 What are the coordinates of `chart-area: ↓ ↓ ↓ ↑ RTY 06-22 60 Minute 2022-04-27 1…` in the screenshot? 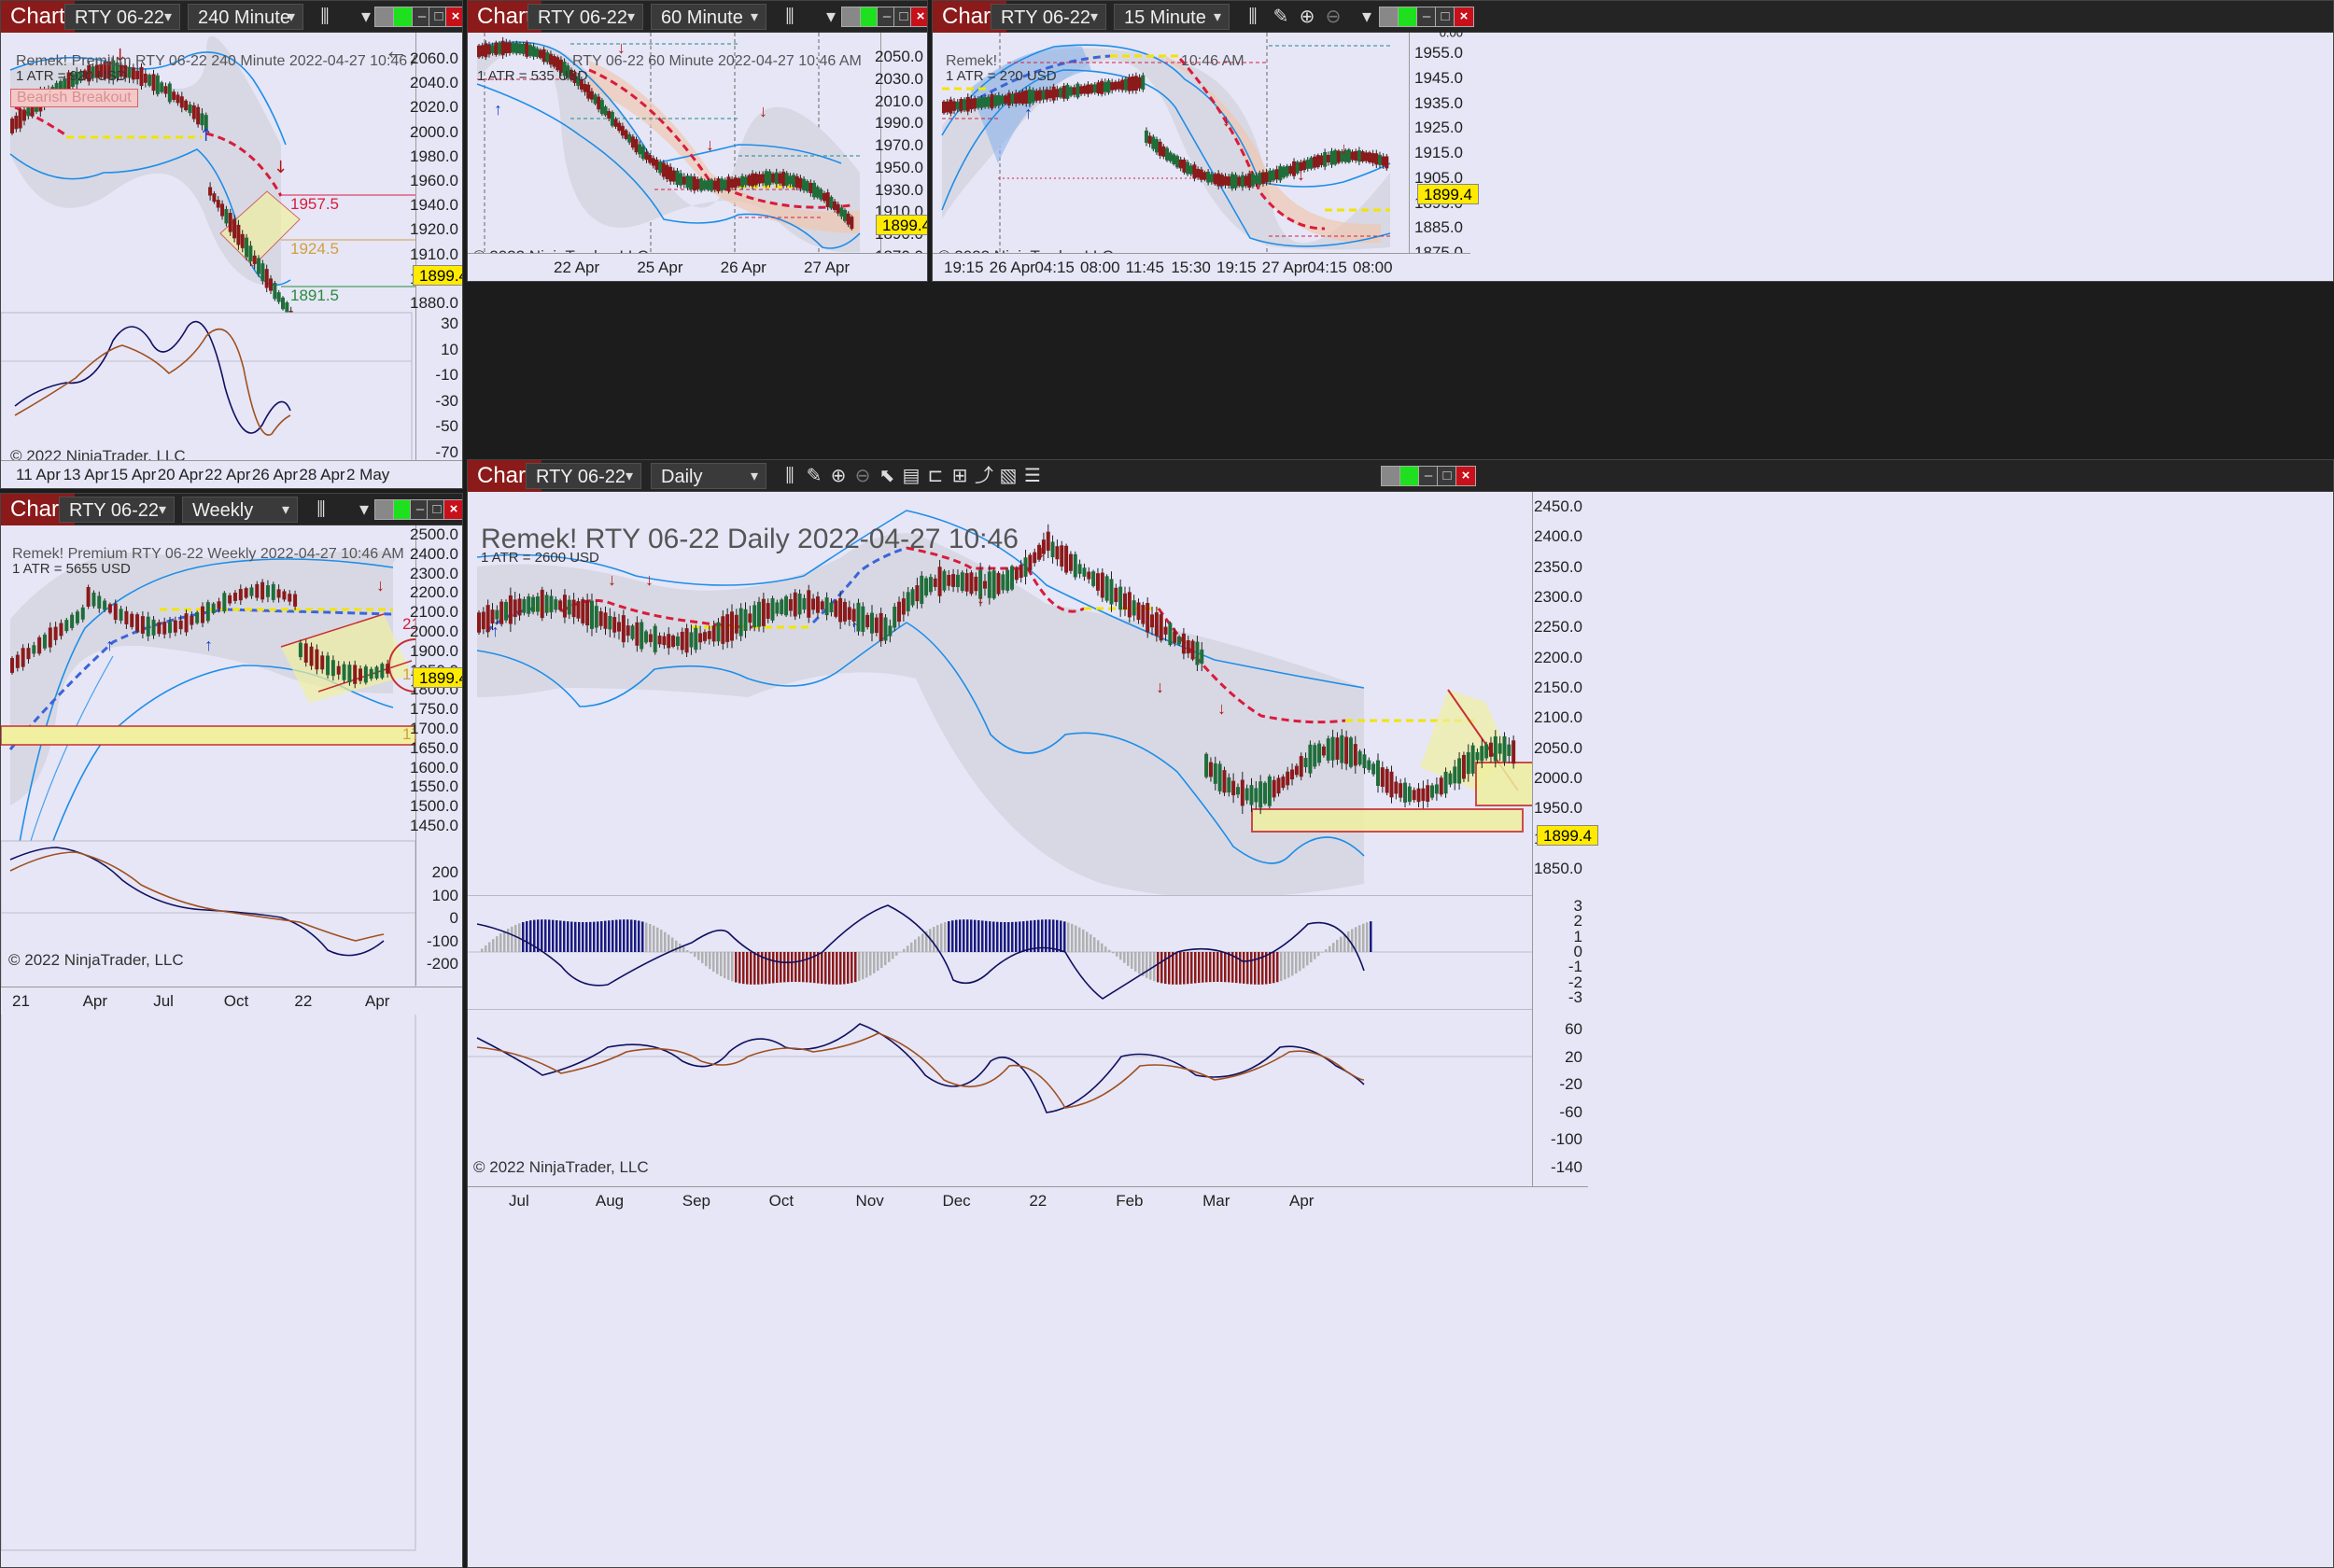 It's located at (697, 157).